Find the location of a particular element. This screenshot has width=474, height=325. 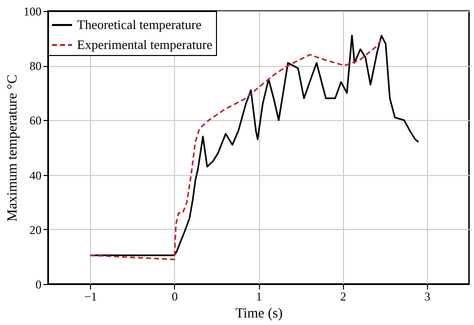

x-tick-label: 3 is located at coordinates (427, 297).